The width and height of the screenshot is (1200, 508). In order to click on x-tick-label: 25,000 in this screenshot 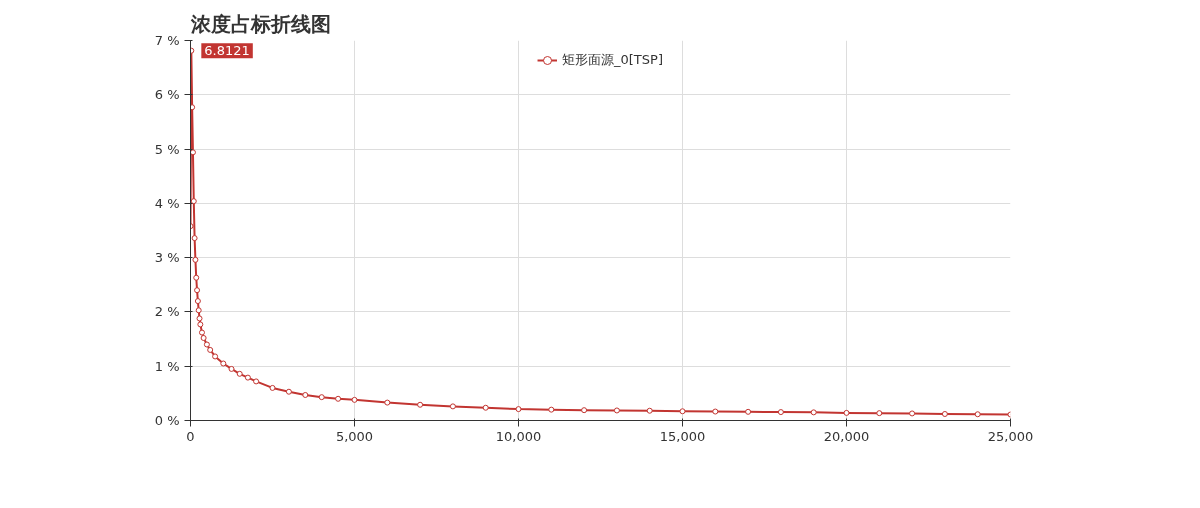, I will do `click(1010, 436)`.